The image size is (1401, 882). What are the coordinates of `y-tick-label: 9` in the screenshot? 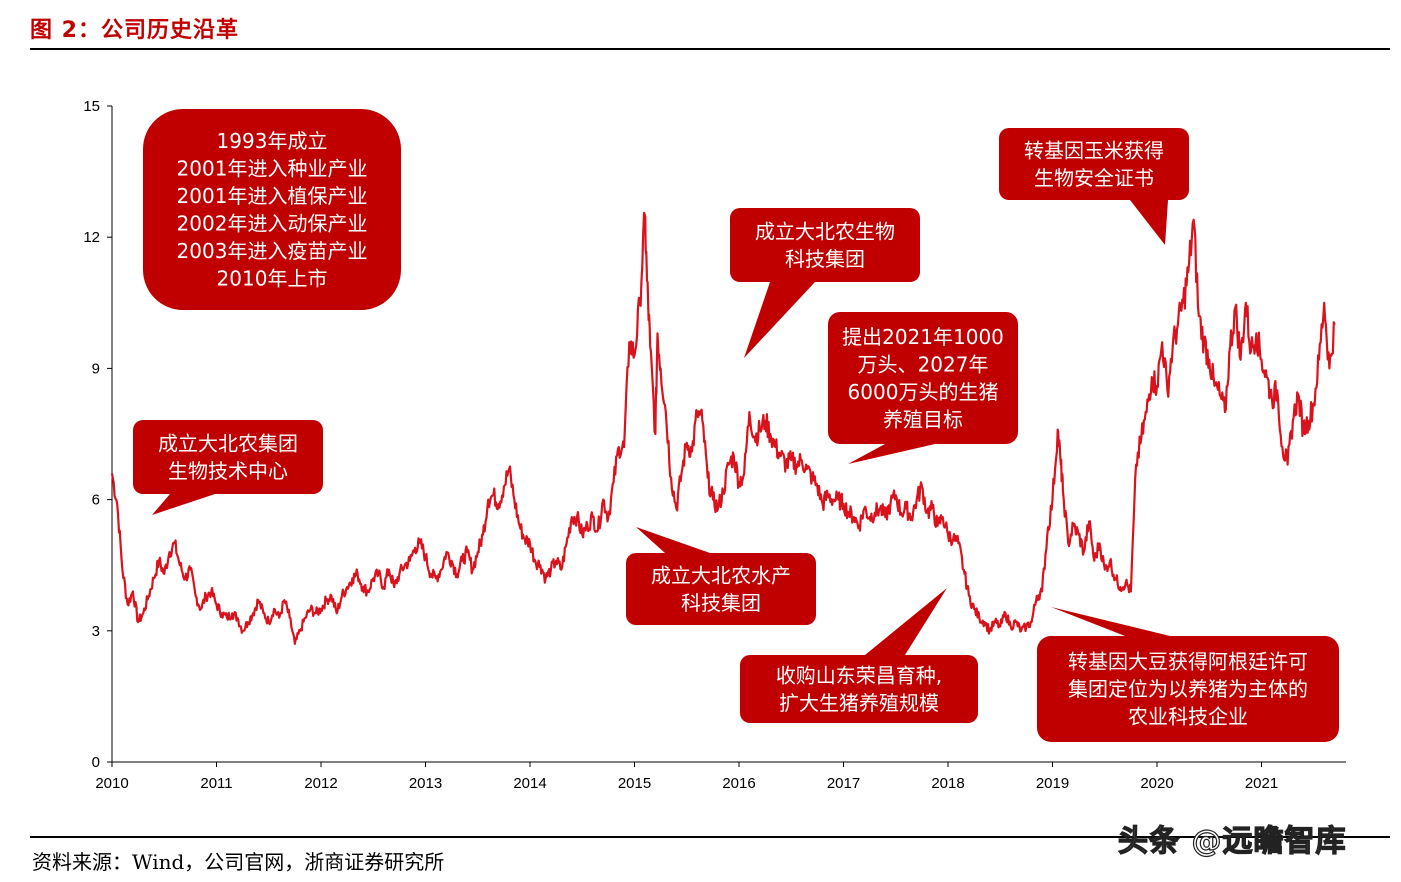 It's located at (96, 368).